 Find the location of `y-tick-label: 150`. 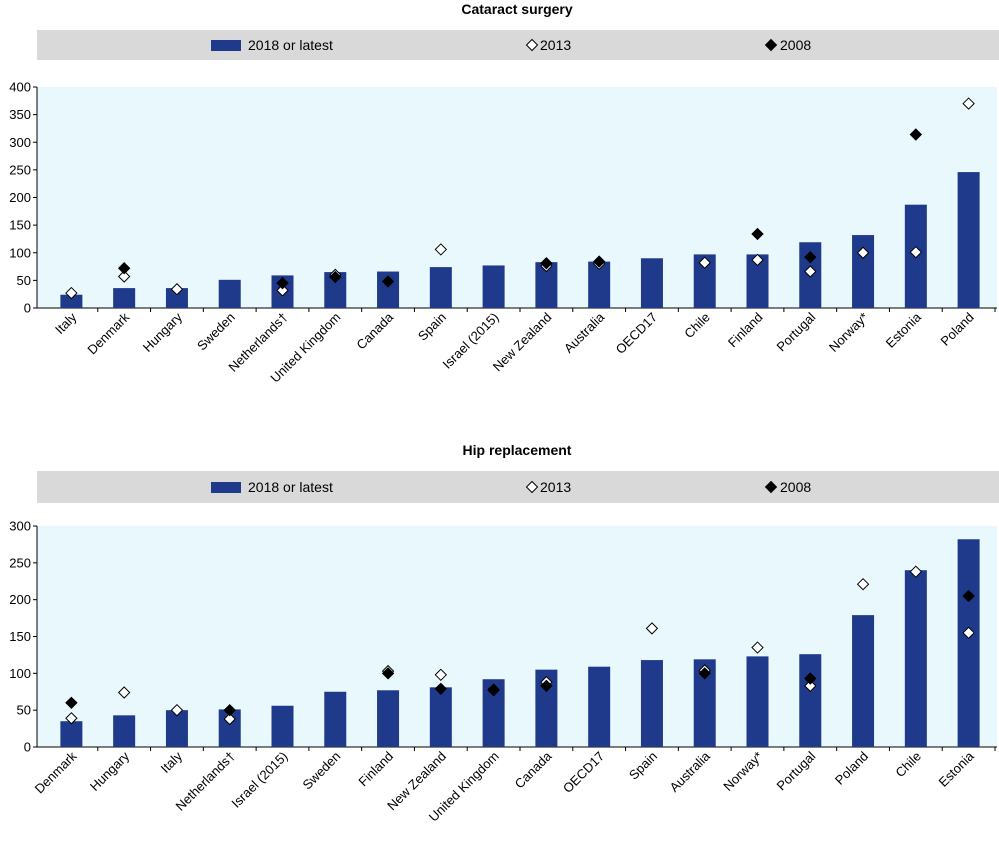

y-tick-label: 150 is located at coordinates (20, 636).